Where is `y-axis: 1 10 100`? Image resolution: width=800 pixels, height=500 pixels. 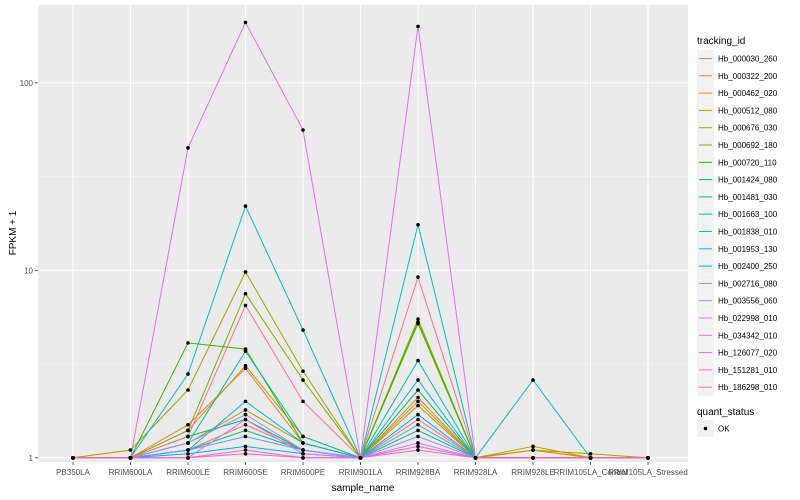
y-axis: 1 10 100 is located at coordinates (29, 271).